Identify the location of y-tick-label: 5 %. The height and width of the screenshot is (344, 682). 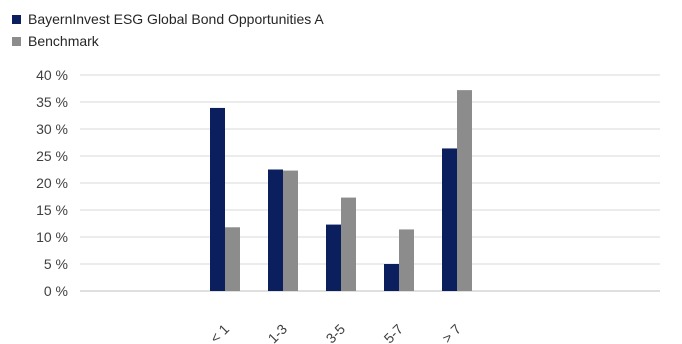
(56, 264).